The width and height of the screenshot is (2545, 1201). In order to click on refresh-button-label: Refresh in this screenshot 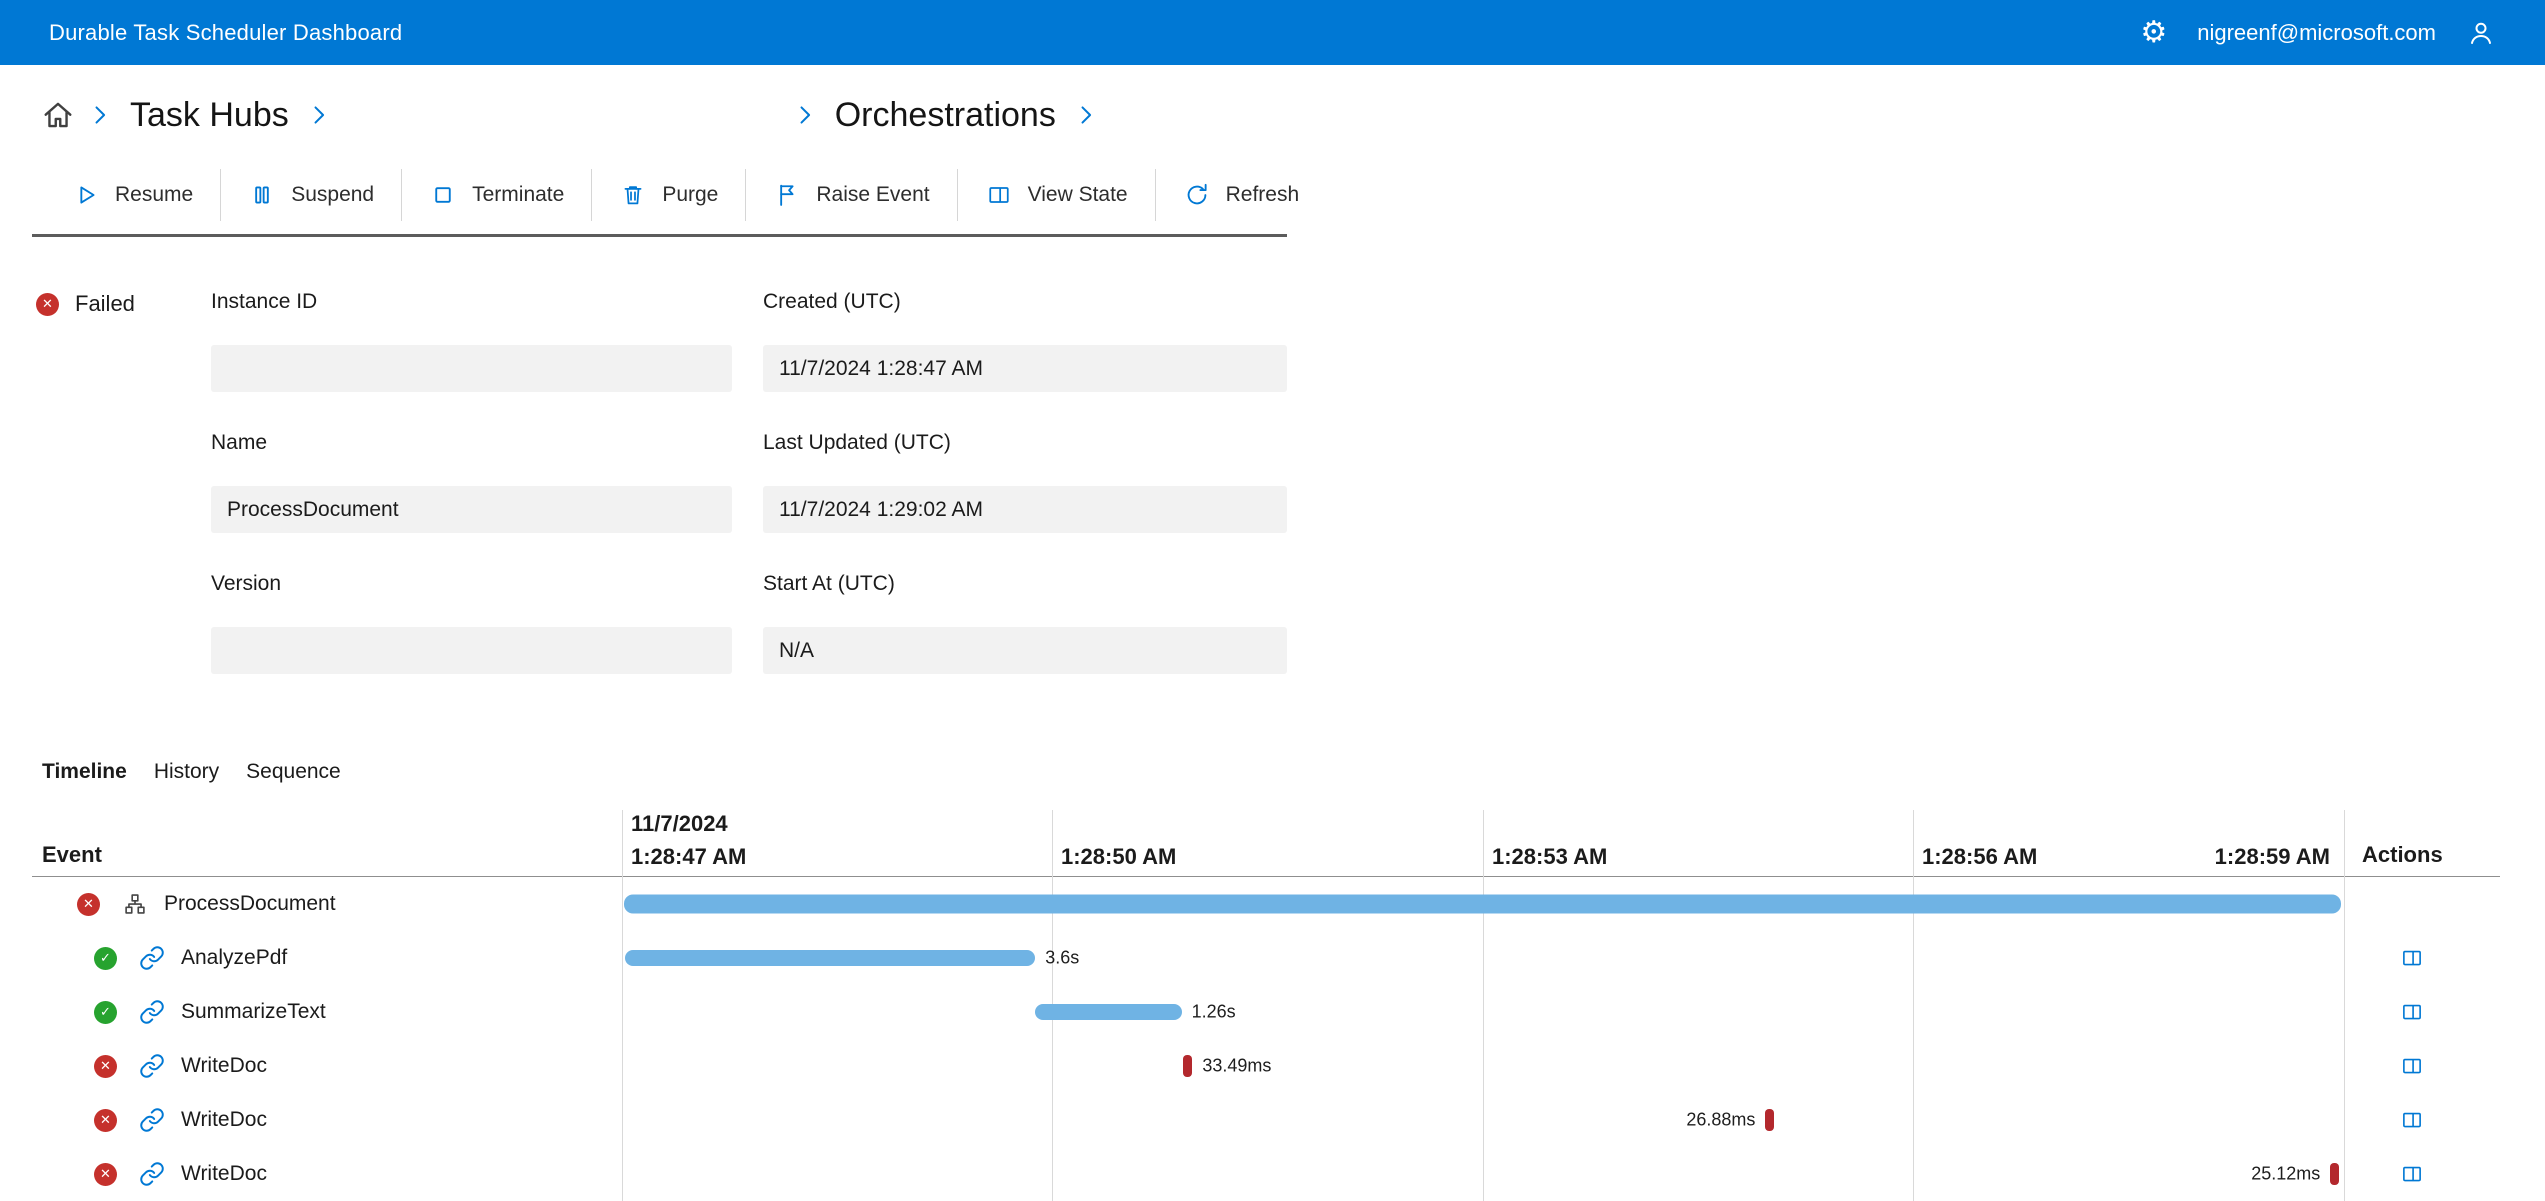, I will do `click(1262, 194)`.